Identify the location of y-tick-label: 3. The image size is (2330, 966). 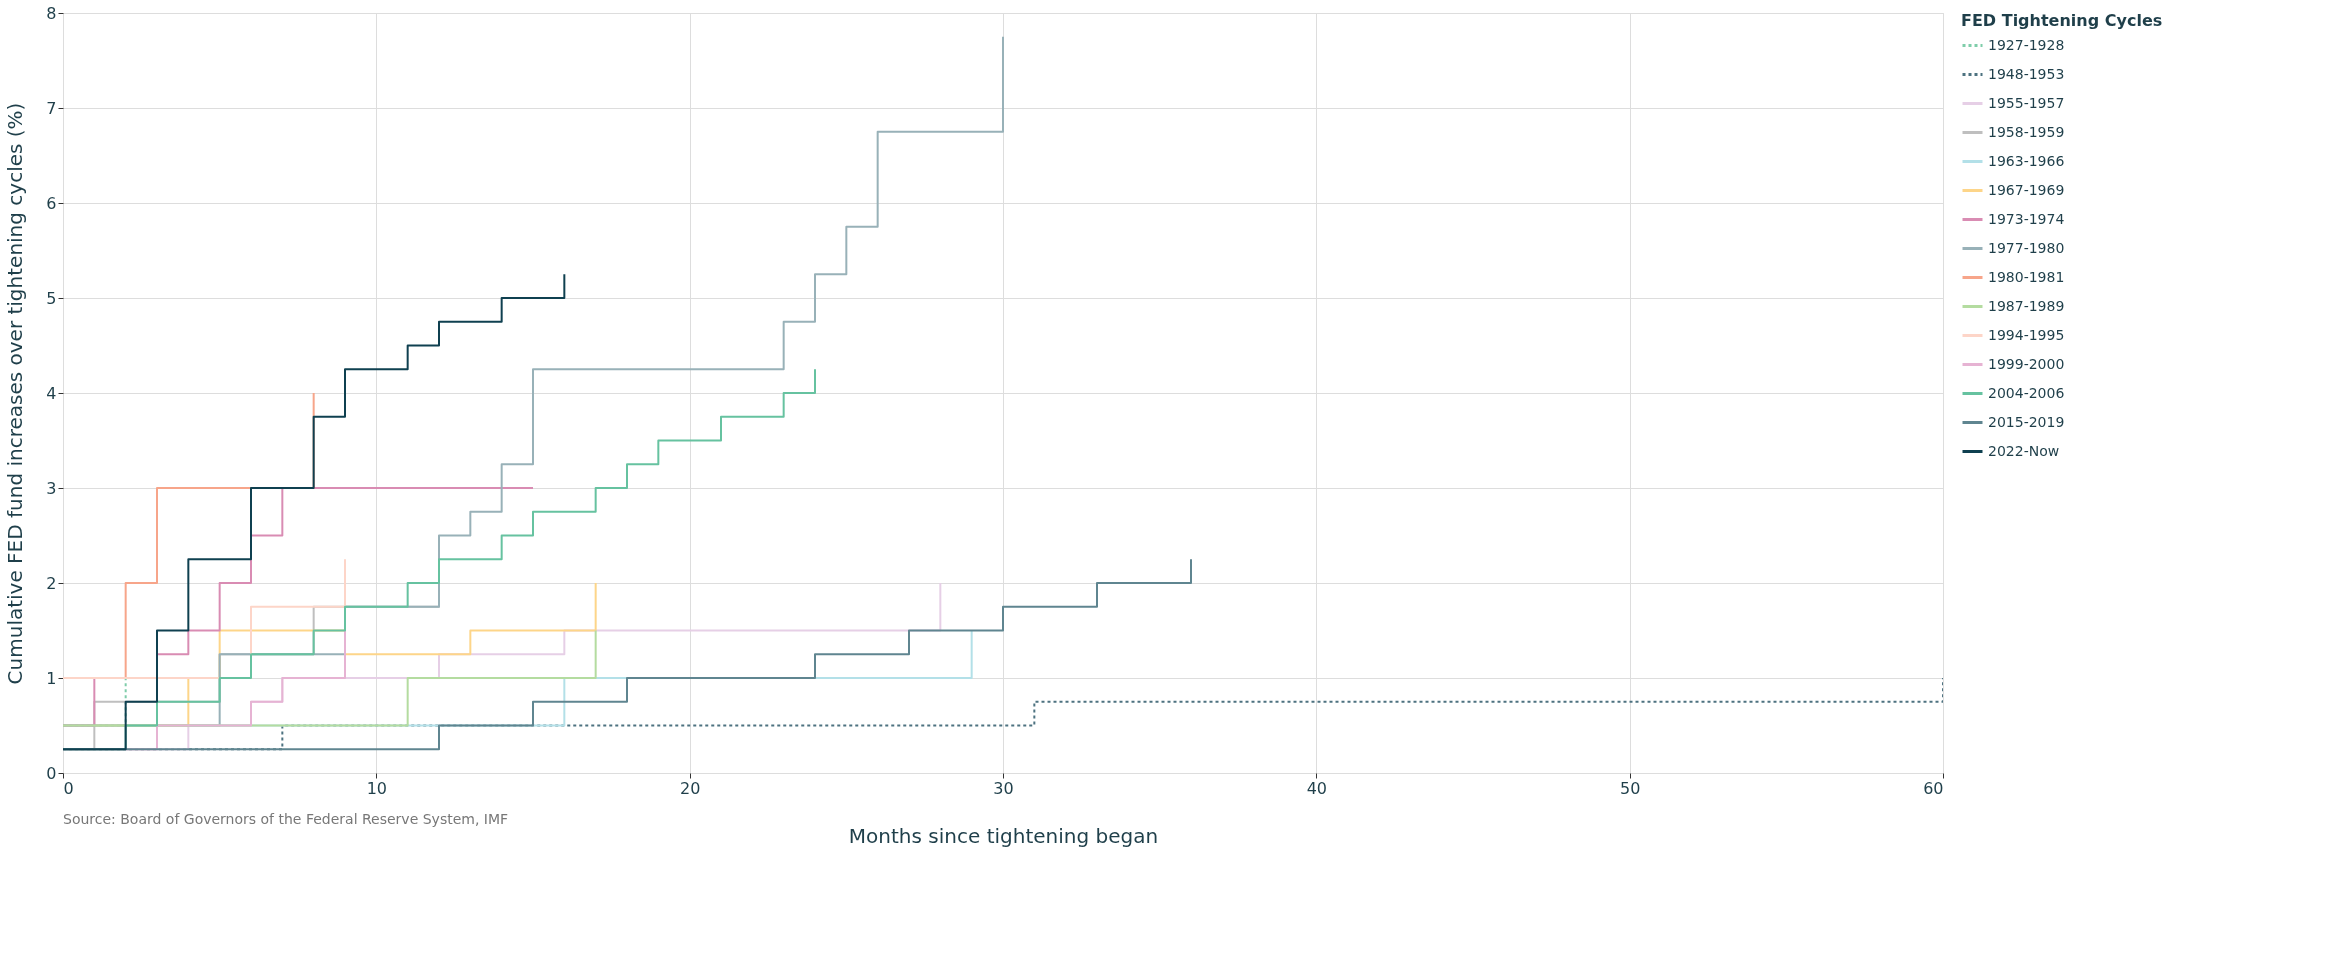
(51, 488).